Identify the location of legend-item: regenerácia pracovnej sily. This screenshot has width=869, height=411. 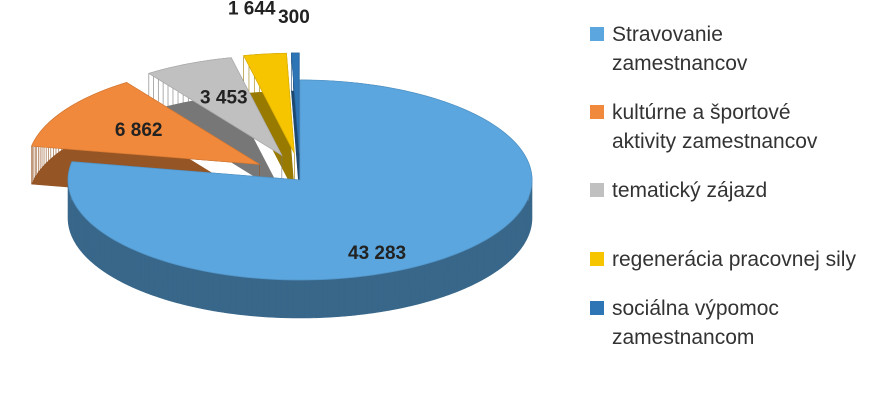
(725, 259).